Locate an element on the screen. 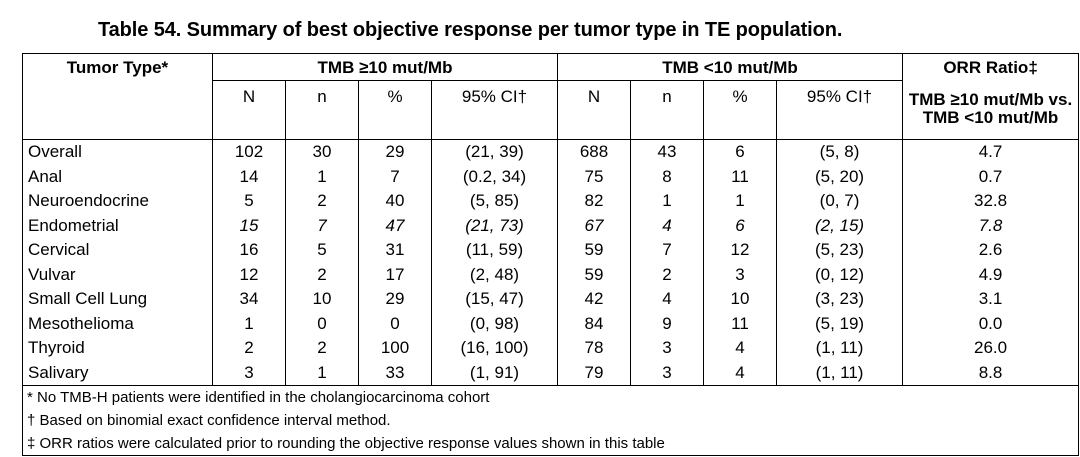 This screenshot has width=1080, height=457. cell-lN: 67 is located at coordinates (594, 225).